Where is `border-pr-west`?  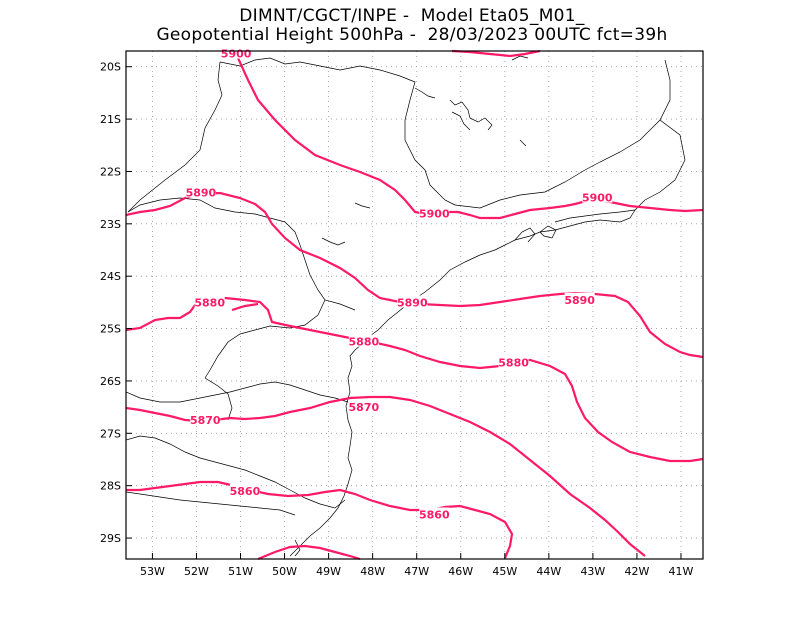
border-pr-west is located at coordinates (218, 399).